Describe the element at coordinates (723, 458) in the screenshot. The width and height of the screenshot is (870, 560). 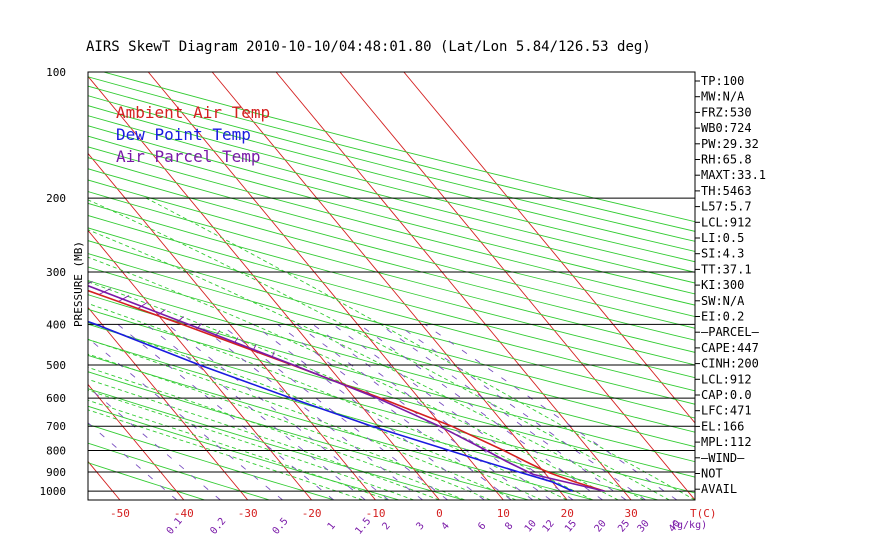
I see `index-label: —WIND—` at that location.